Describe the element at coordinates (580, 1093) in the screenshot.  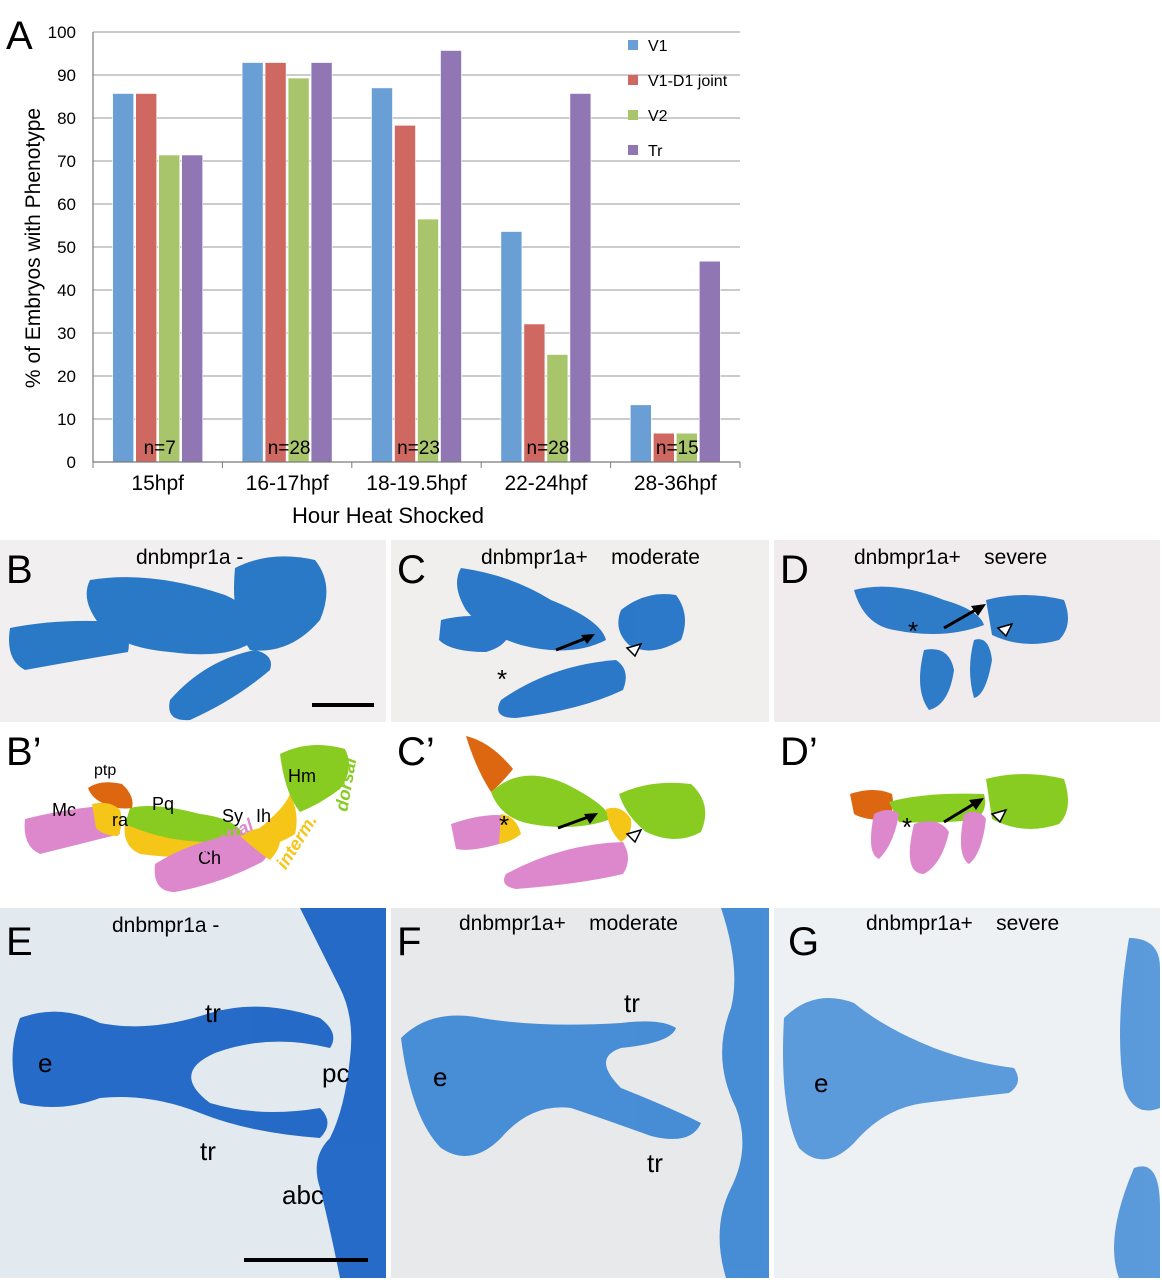
I see `panel-f-photo: F dnbmpr1a+ moderate e tr tr` at that location.